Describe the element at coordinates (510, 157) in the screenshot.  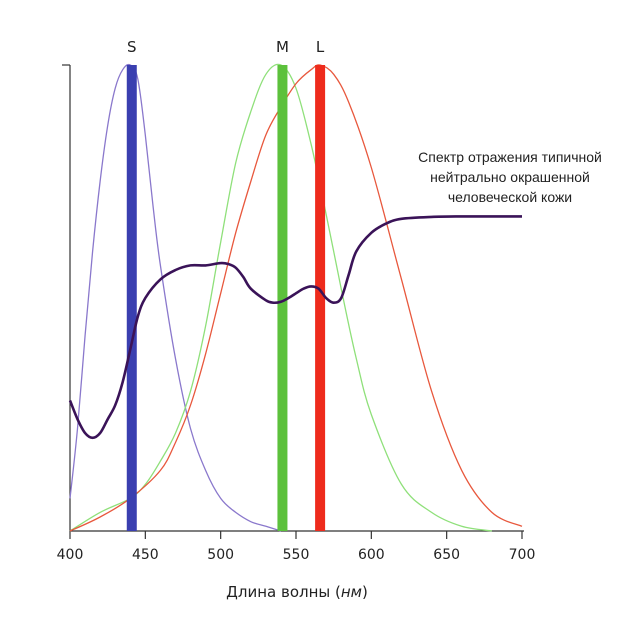
I see `annotation-line-1: Спектр отражения типичной` at that location.